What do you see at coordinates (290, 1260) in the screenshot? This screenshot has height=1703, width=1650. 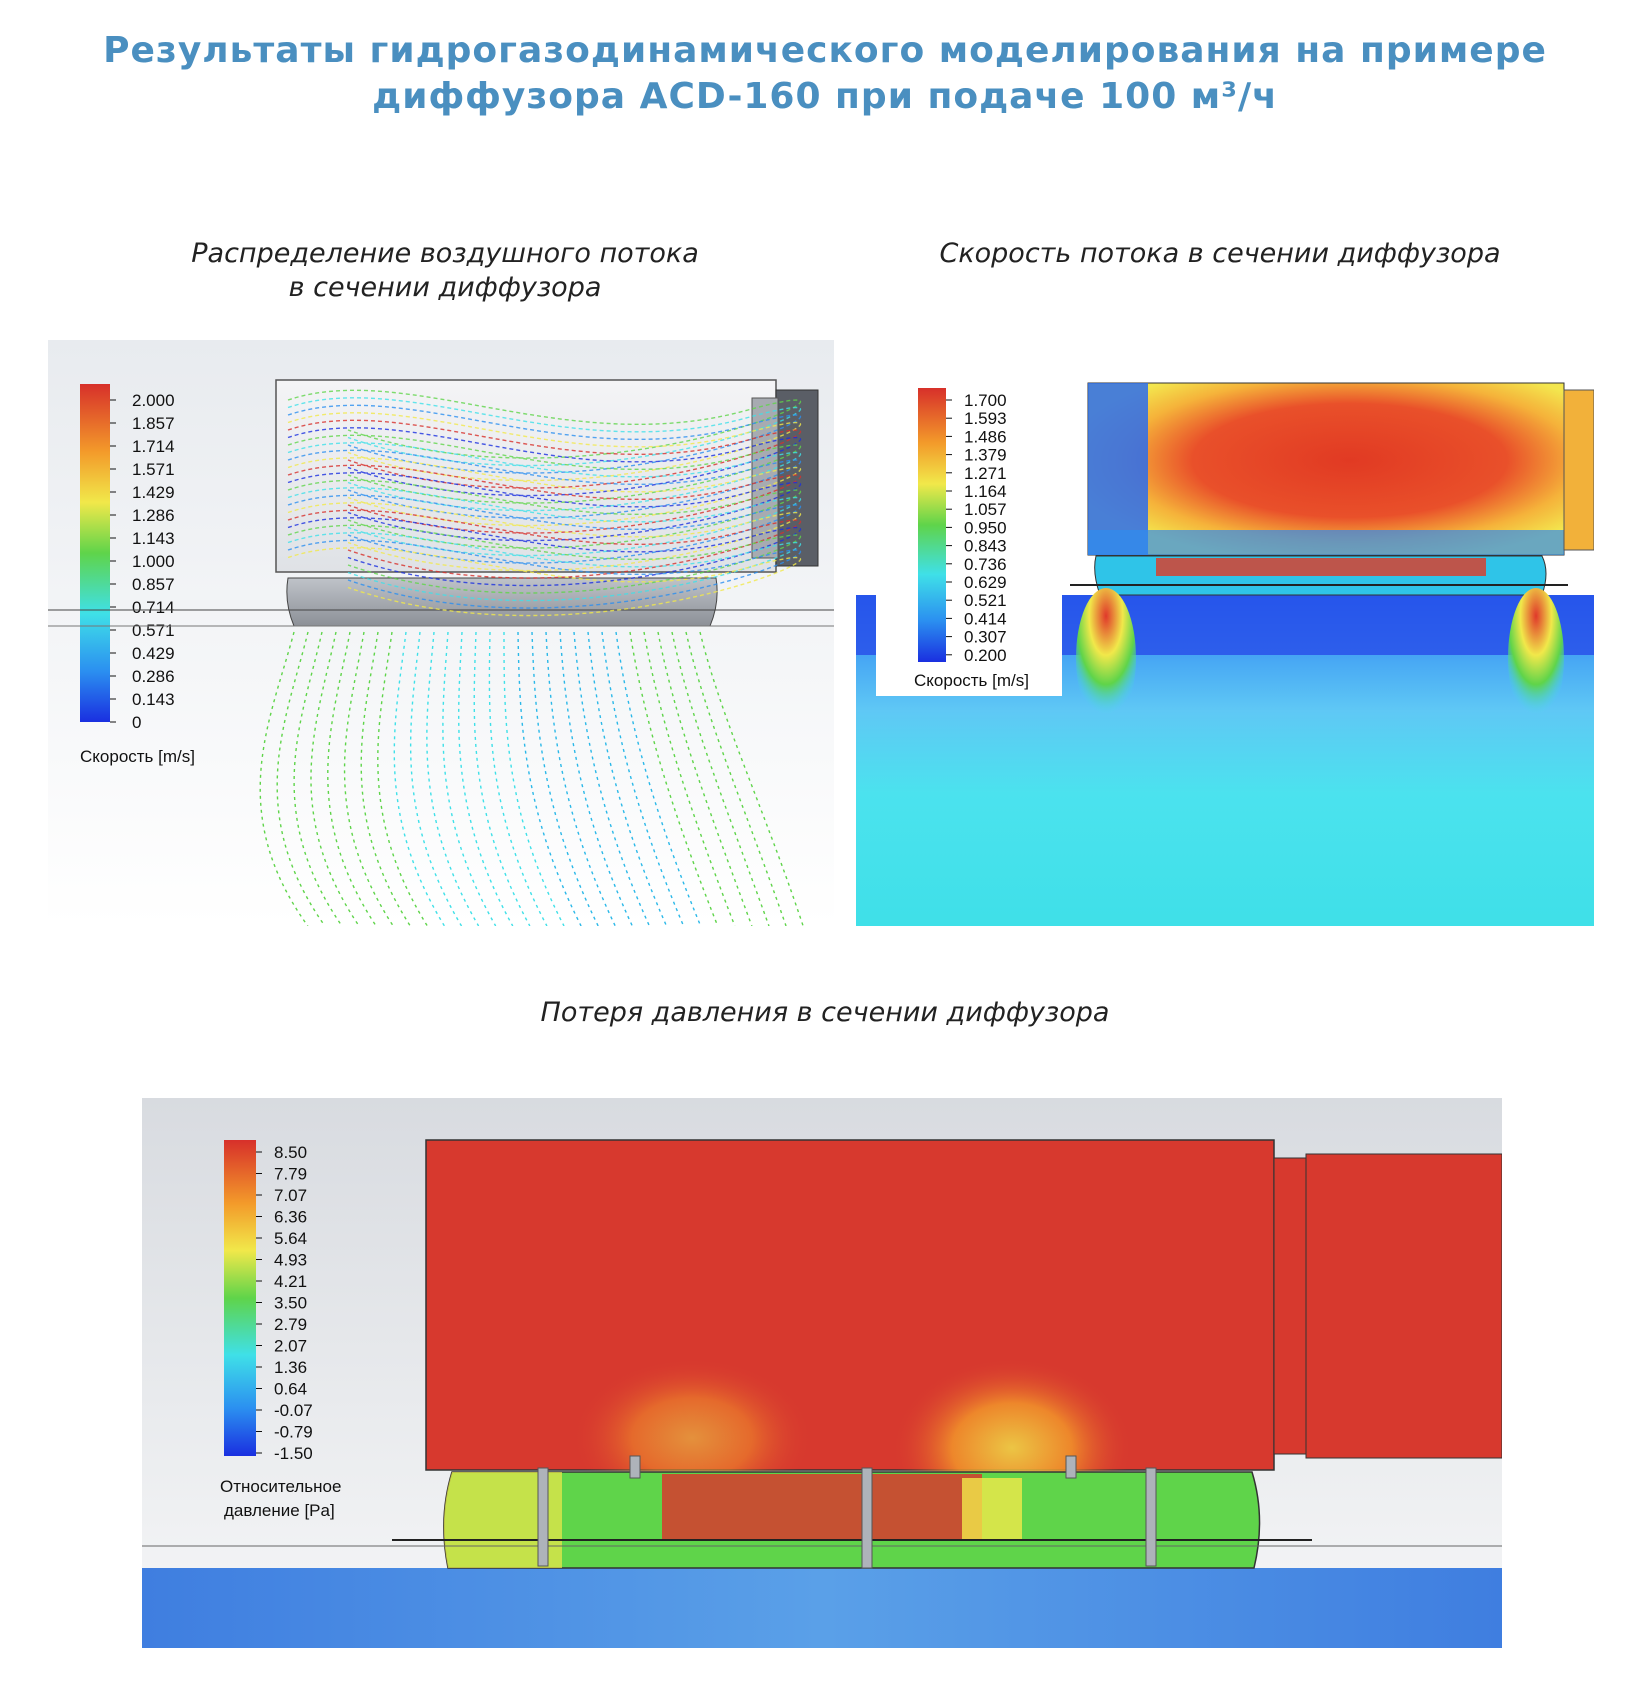 I see `pressure-legend-label: 4.93` at bounding box center [290, 1260].